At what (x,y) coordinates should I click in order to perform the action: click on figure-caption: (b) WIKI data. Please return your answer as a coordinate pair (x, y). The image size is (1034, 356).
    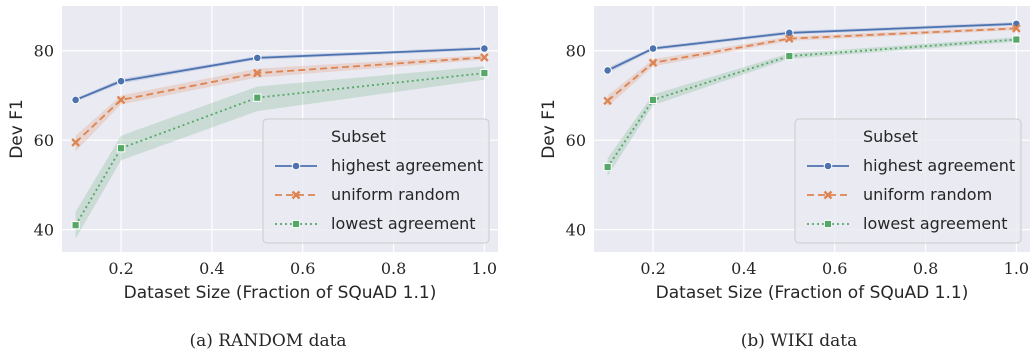
    Looking at the image, I should click on (799, 341).